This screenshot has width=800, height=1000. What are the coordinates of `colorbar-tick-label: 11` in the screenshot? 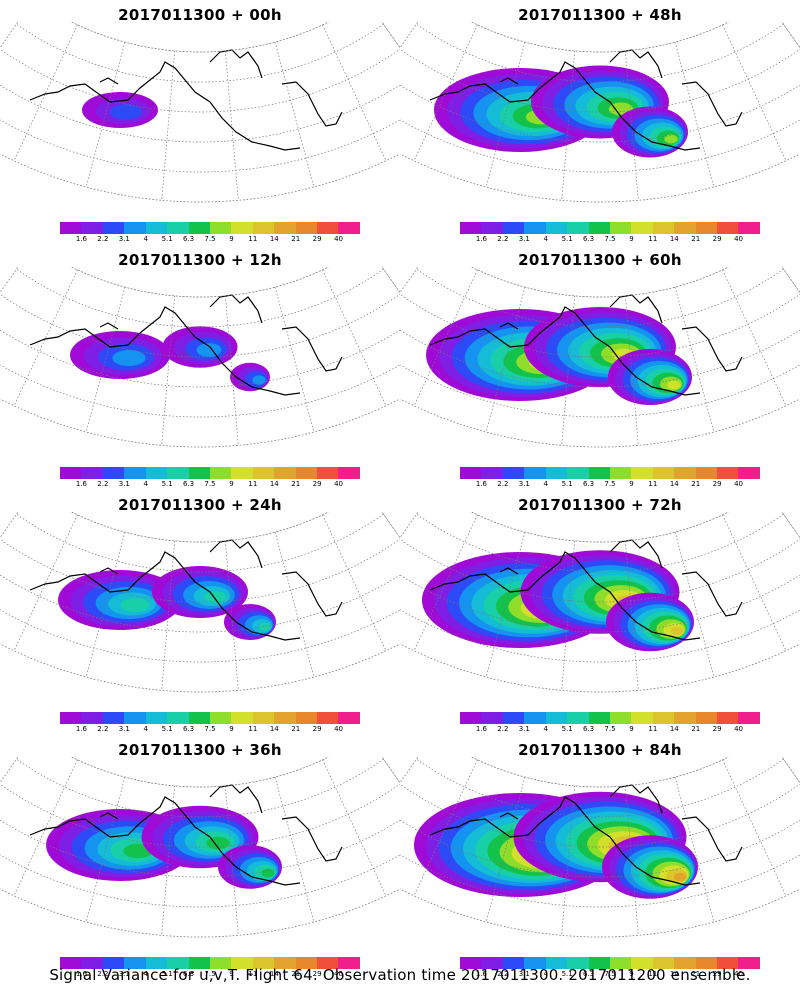 It's located at (253, 729).